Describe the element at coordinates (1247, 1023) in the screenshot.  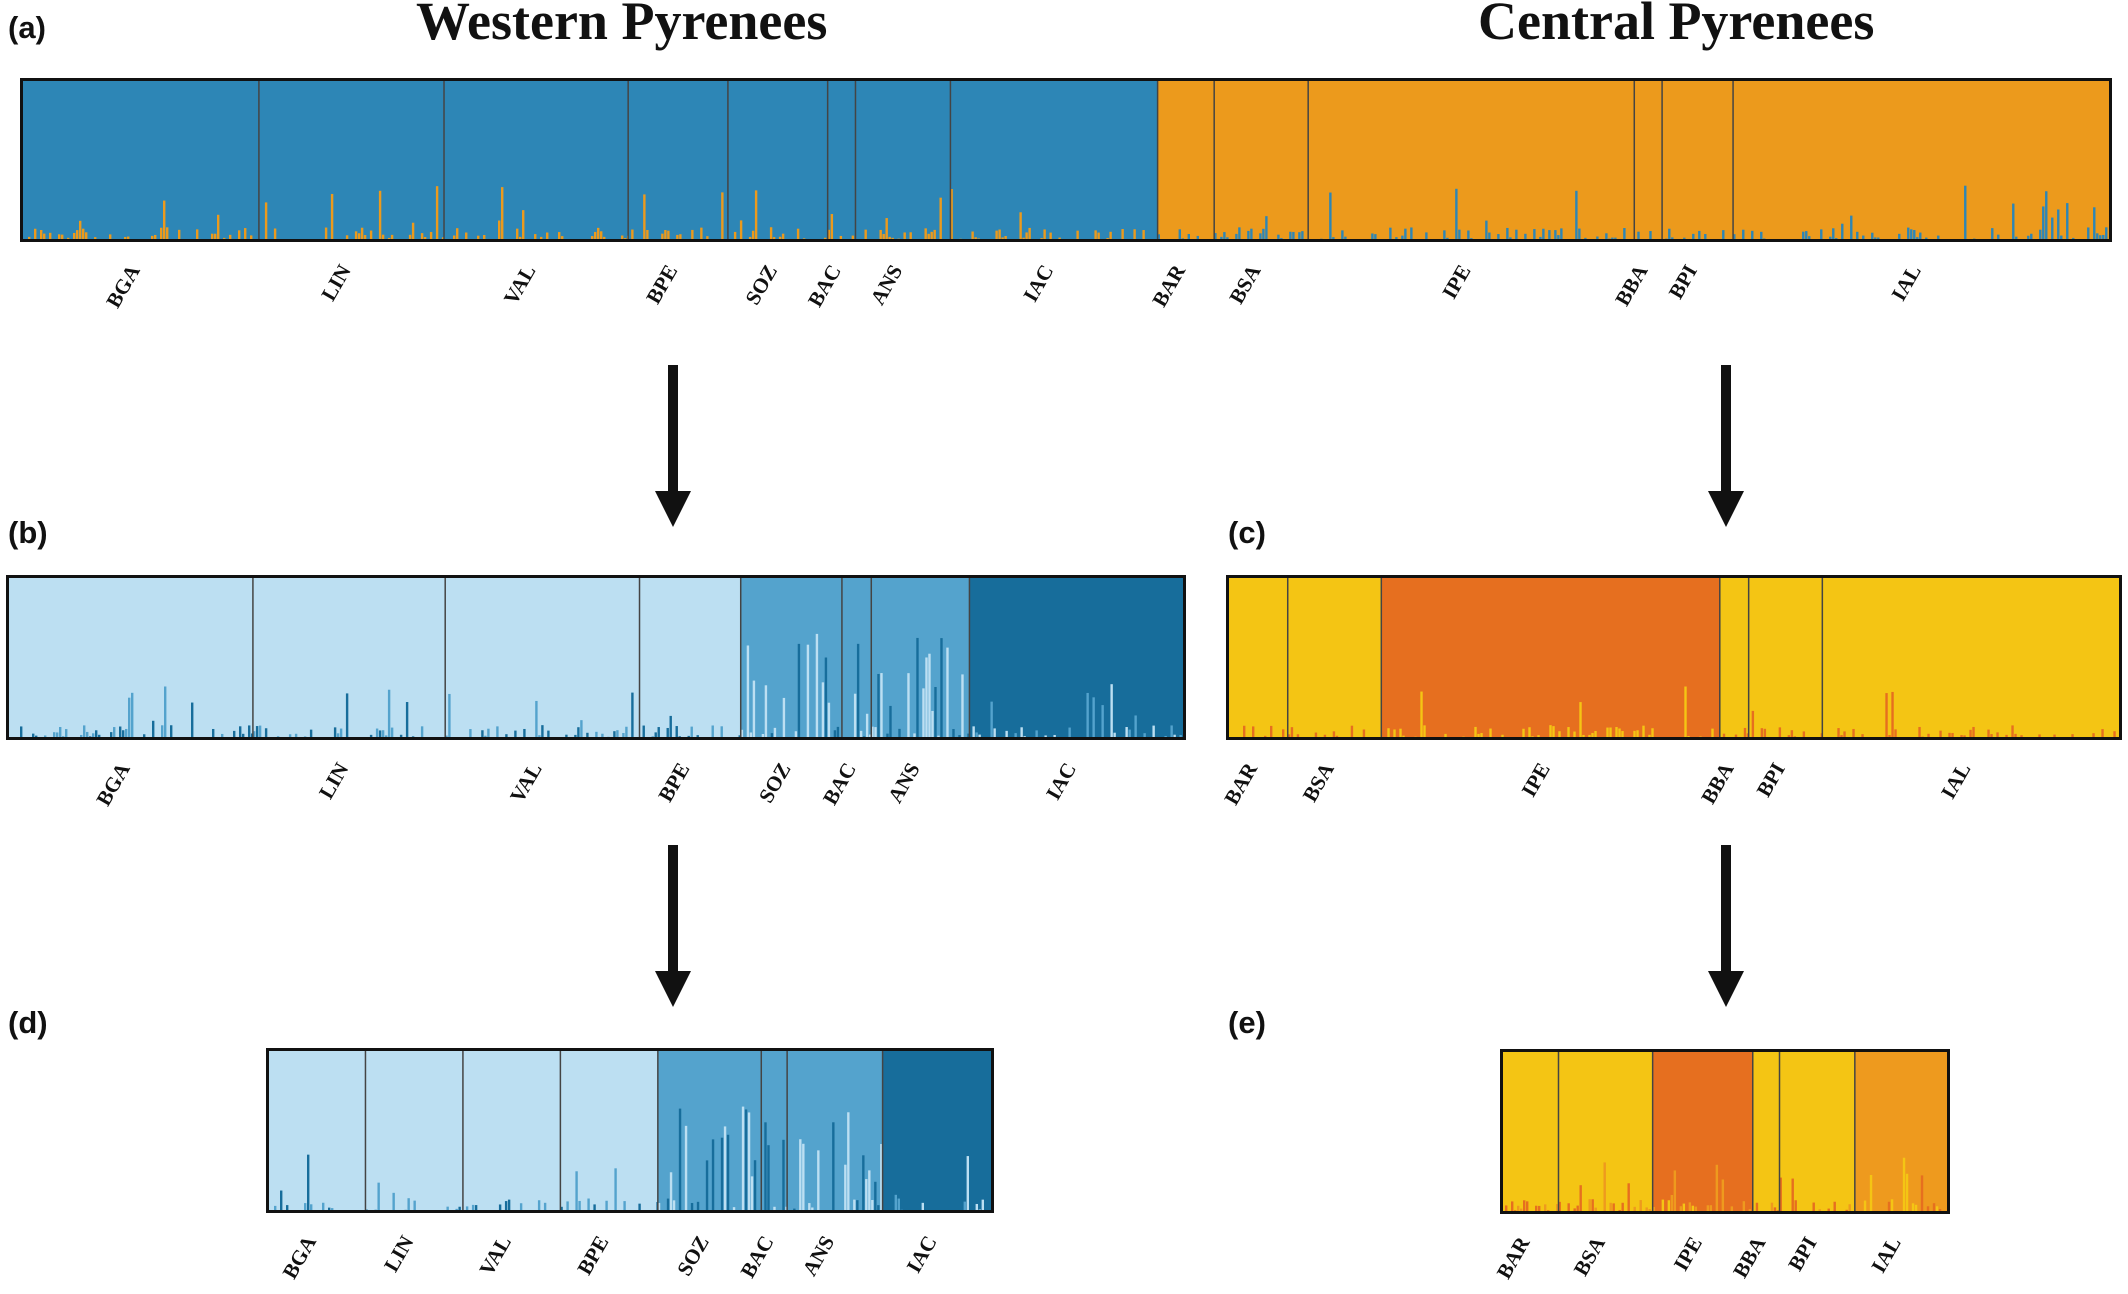
I see `panel-e-letter: (e)` at that location.